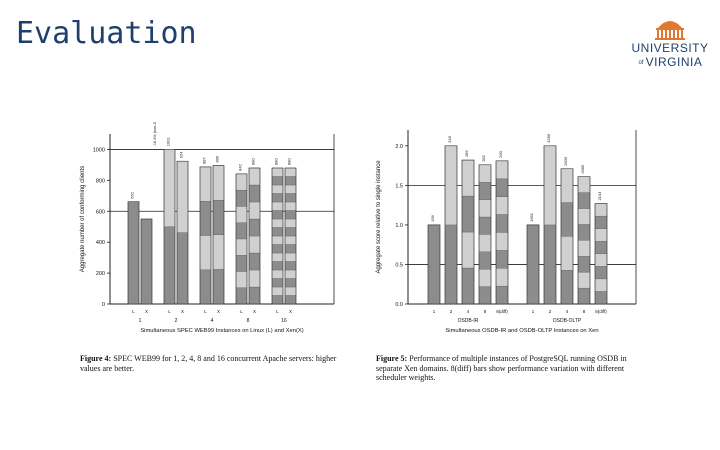 The height and width of the screenshot is (450, 720). I want to click on bar-value-label: 887, so click(204, 159).